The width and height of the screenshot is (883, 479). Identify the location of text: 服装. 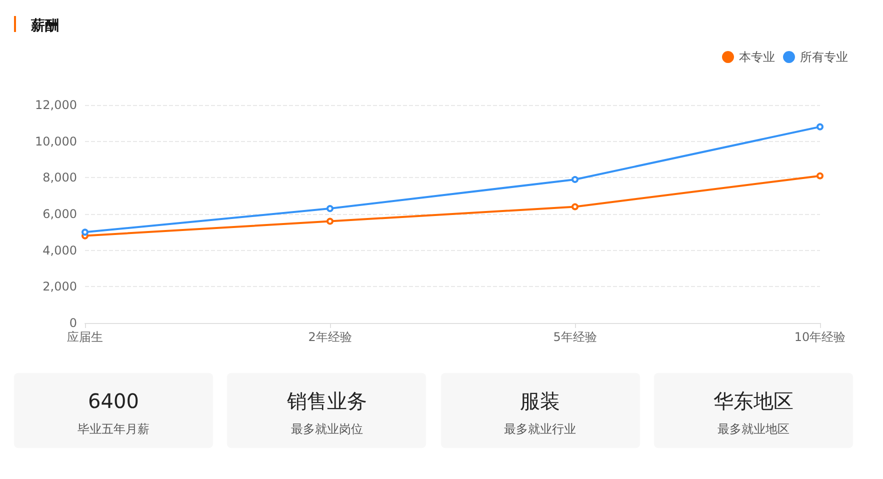
(540, 401).